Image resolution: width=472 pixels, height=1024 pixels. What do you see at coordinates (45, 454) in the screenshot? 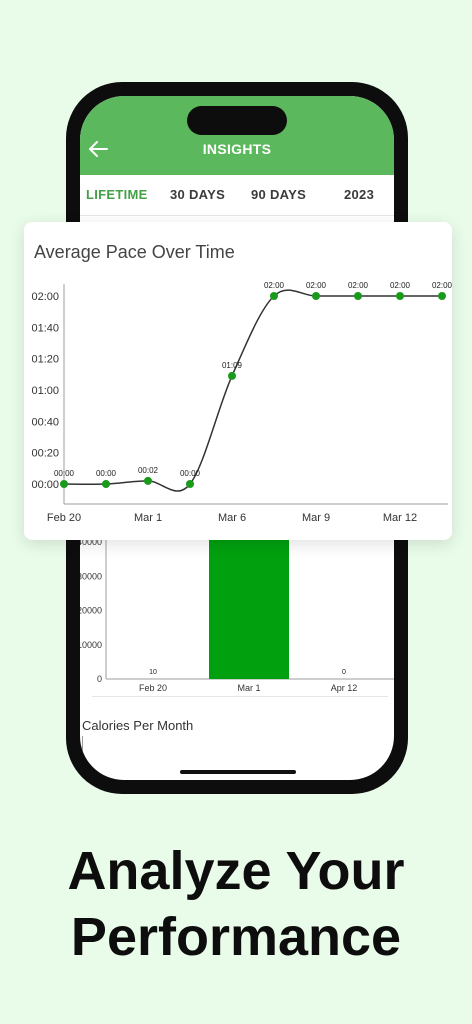
I see `y-tick-label: 00:20` at bounding box center [45, 454].